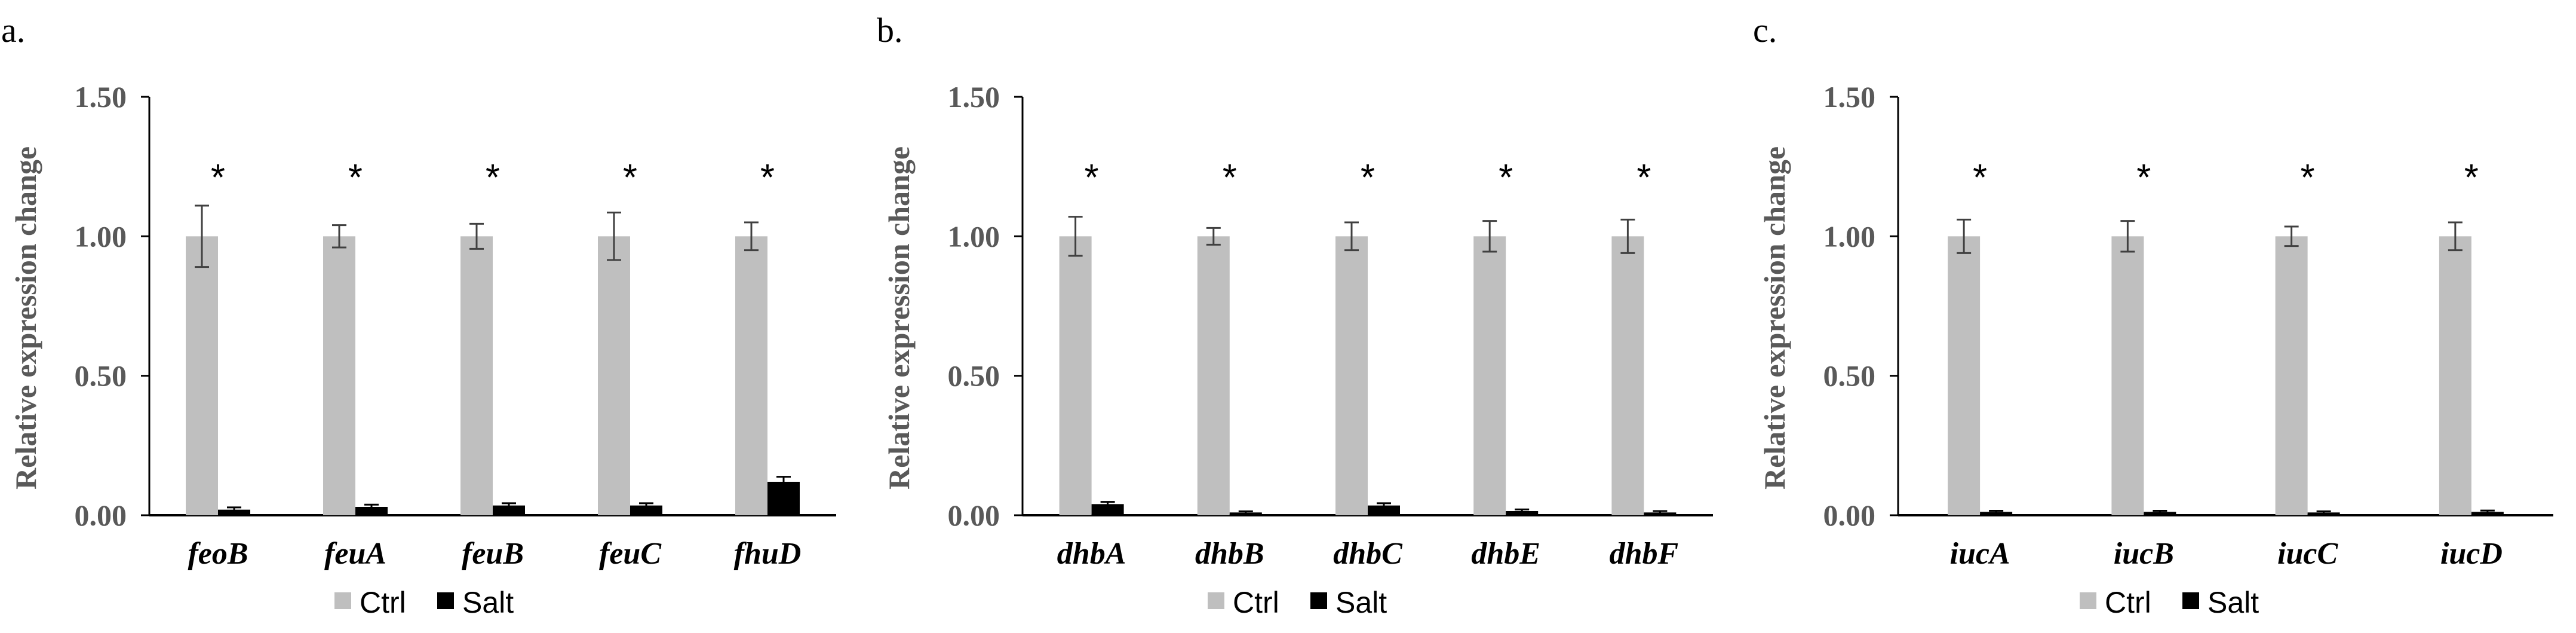  Describe the element at coordinates (13, 31) in the screenshot. I see `panel-label: a.` at that location.